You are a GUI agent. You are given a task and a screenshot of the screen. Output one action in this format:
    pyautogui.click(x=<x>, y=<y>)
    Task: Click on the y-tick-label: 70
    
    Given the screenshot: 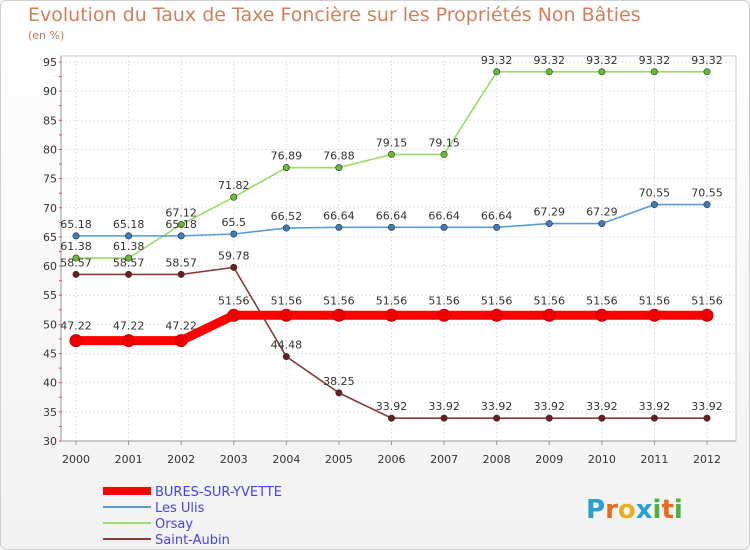 What is the action you would take?
    pyautogui.click(x=50, y=208)
    